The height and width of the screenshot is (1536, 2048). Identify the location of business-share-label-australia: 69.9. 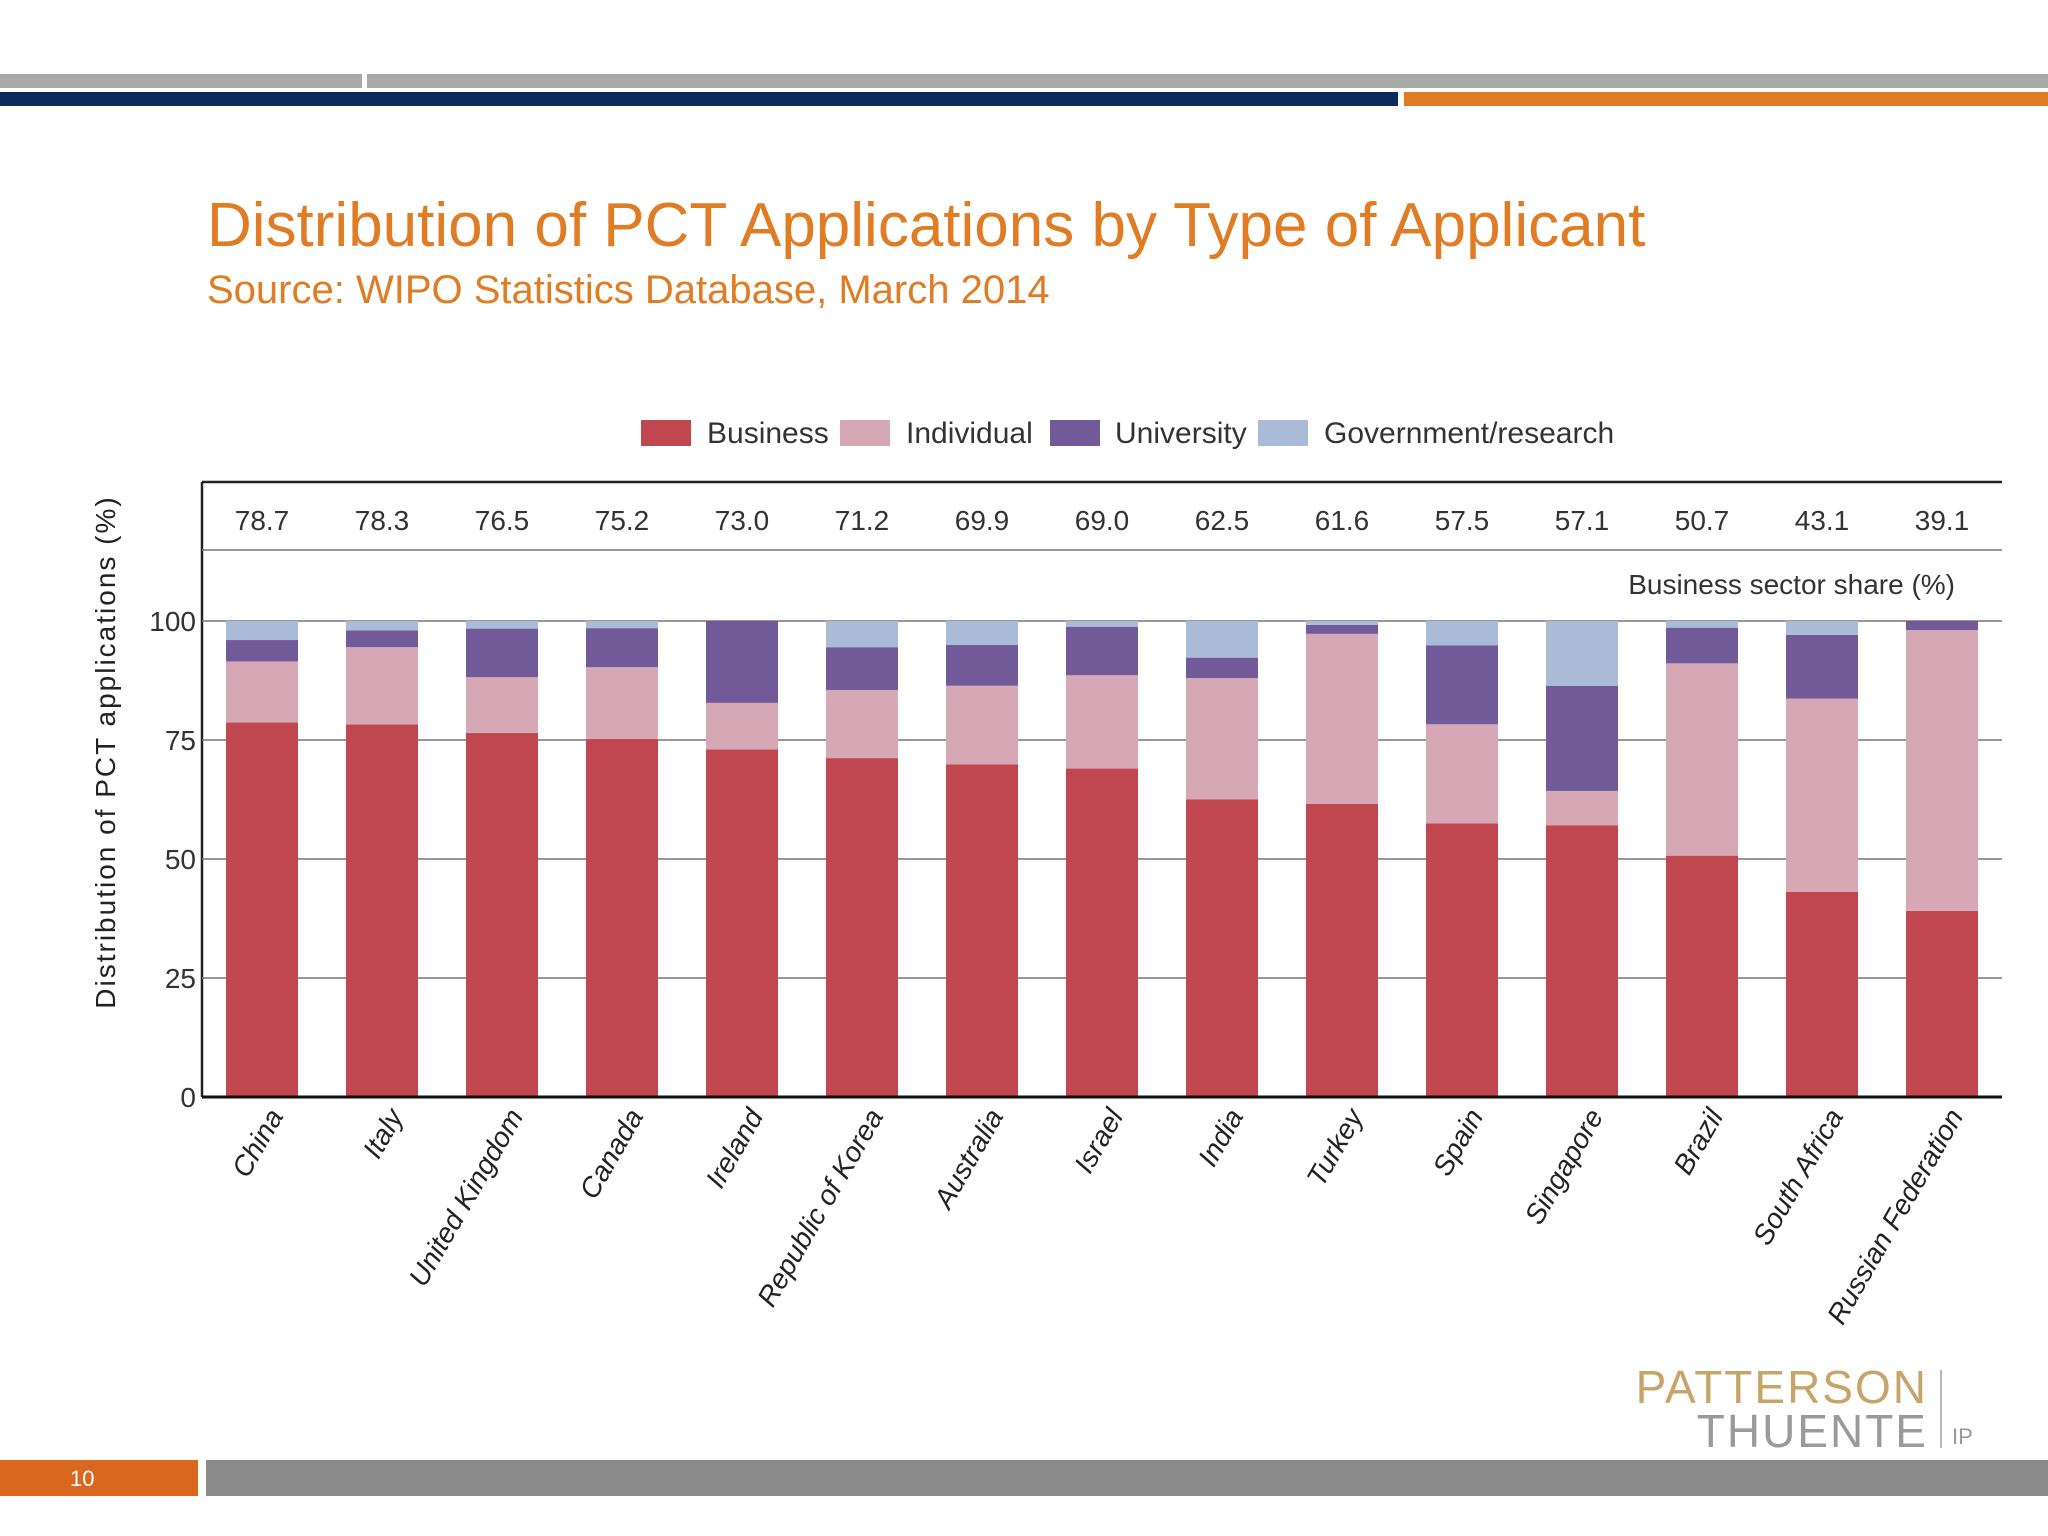
(982, 520).